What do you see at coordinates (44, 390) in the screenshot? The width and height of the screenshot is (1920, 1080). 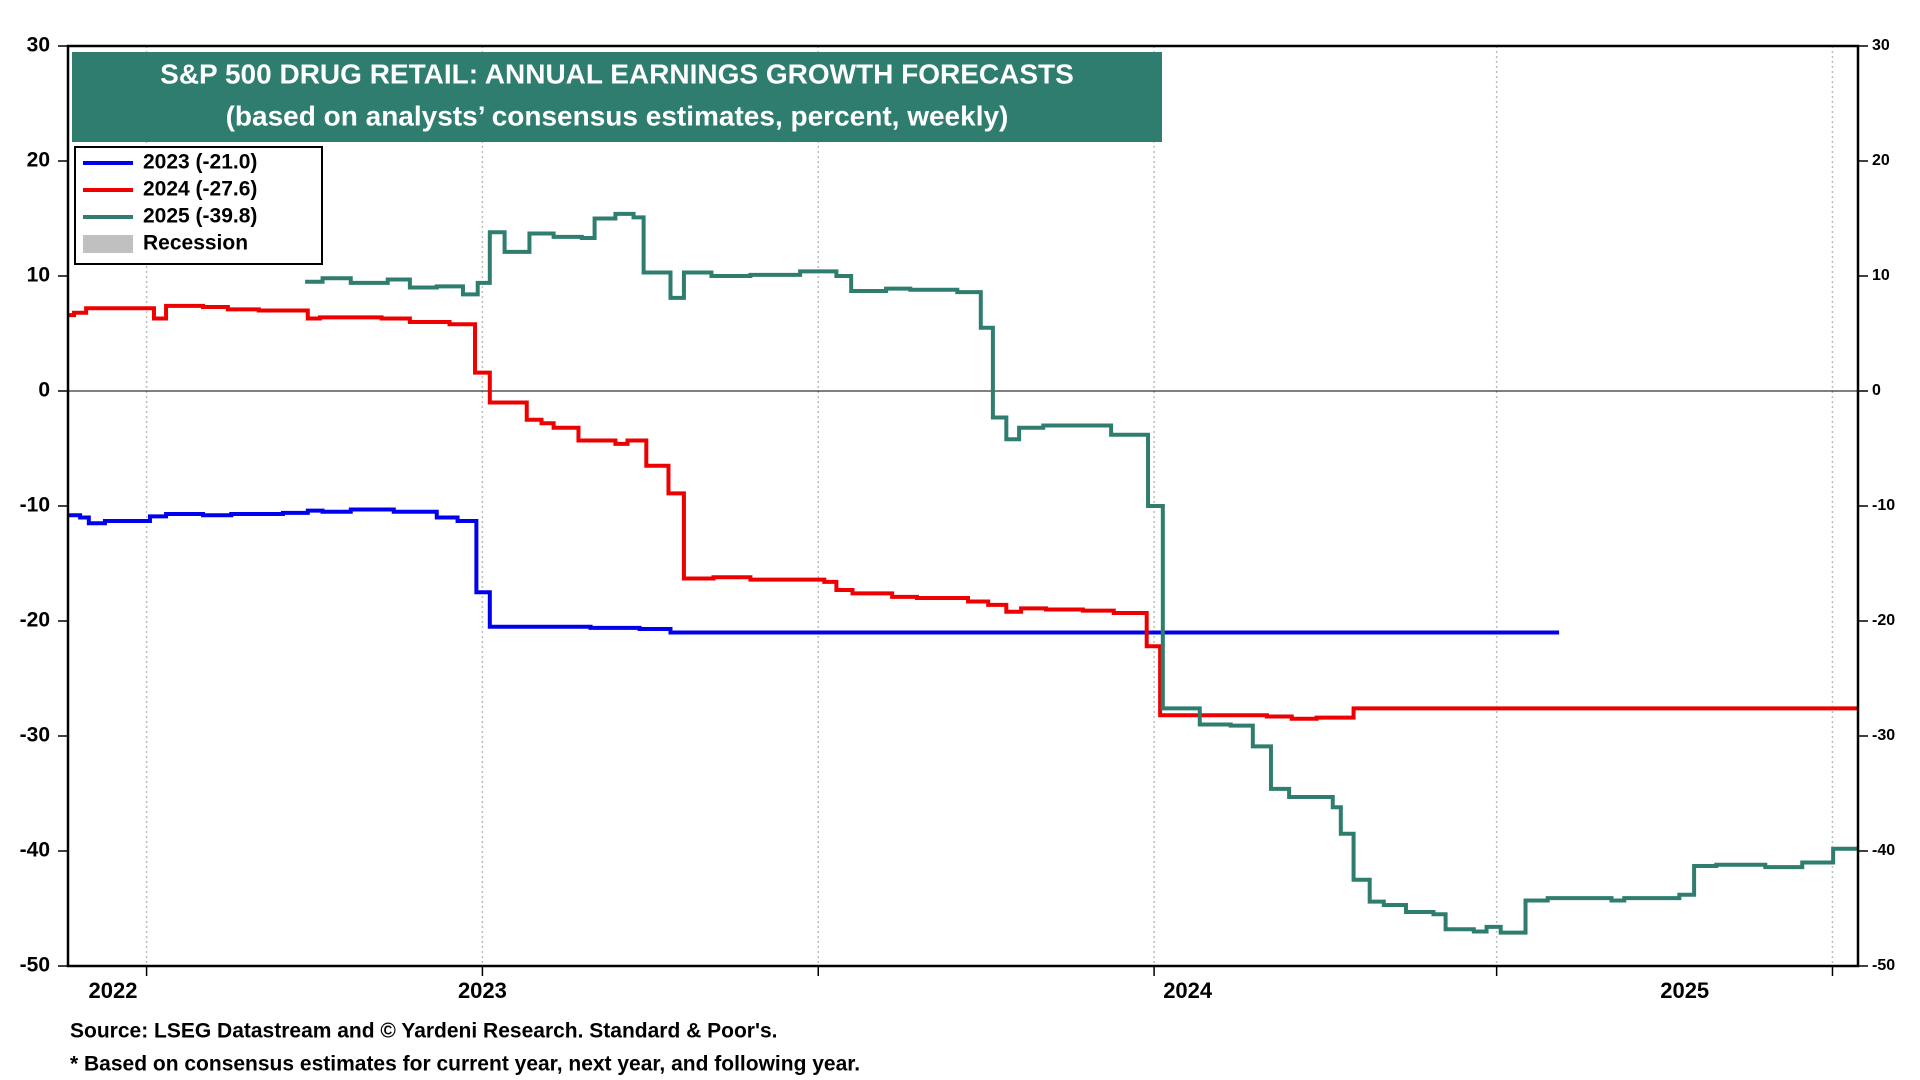 I see `y-tick-label: 0` at bounding box center [44, 390].